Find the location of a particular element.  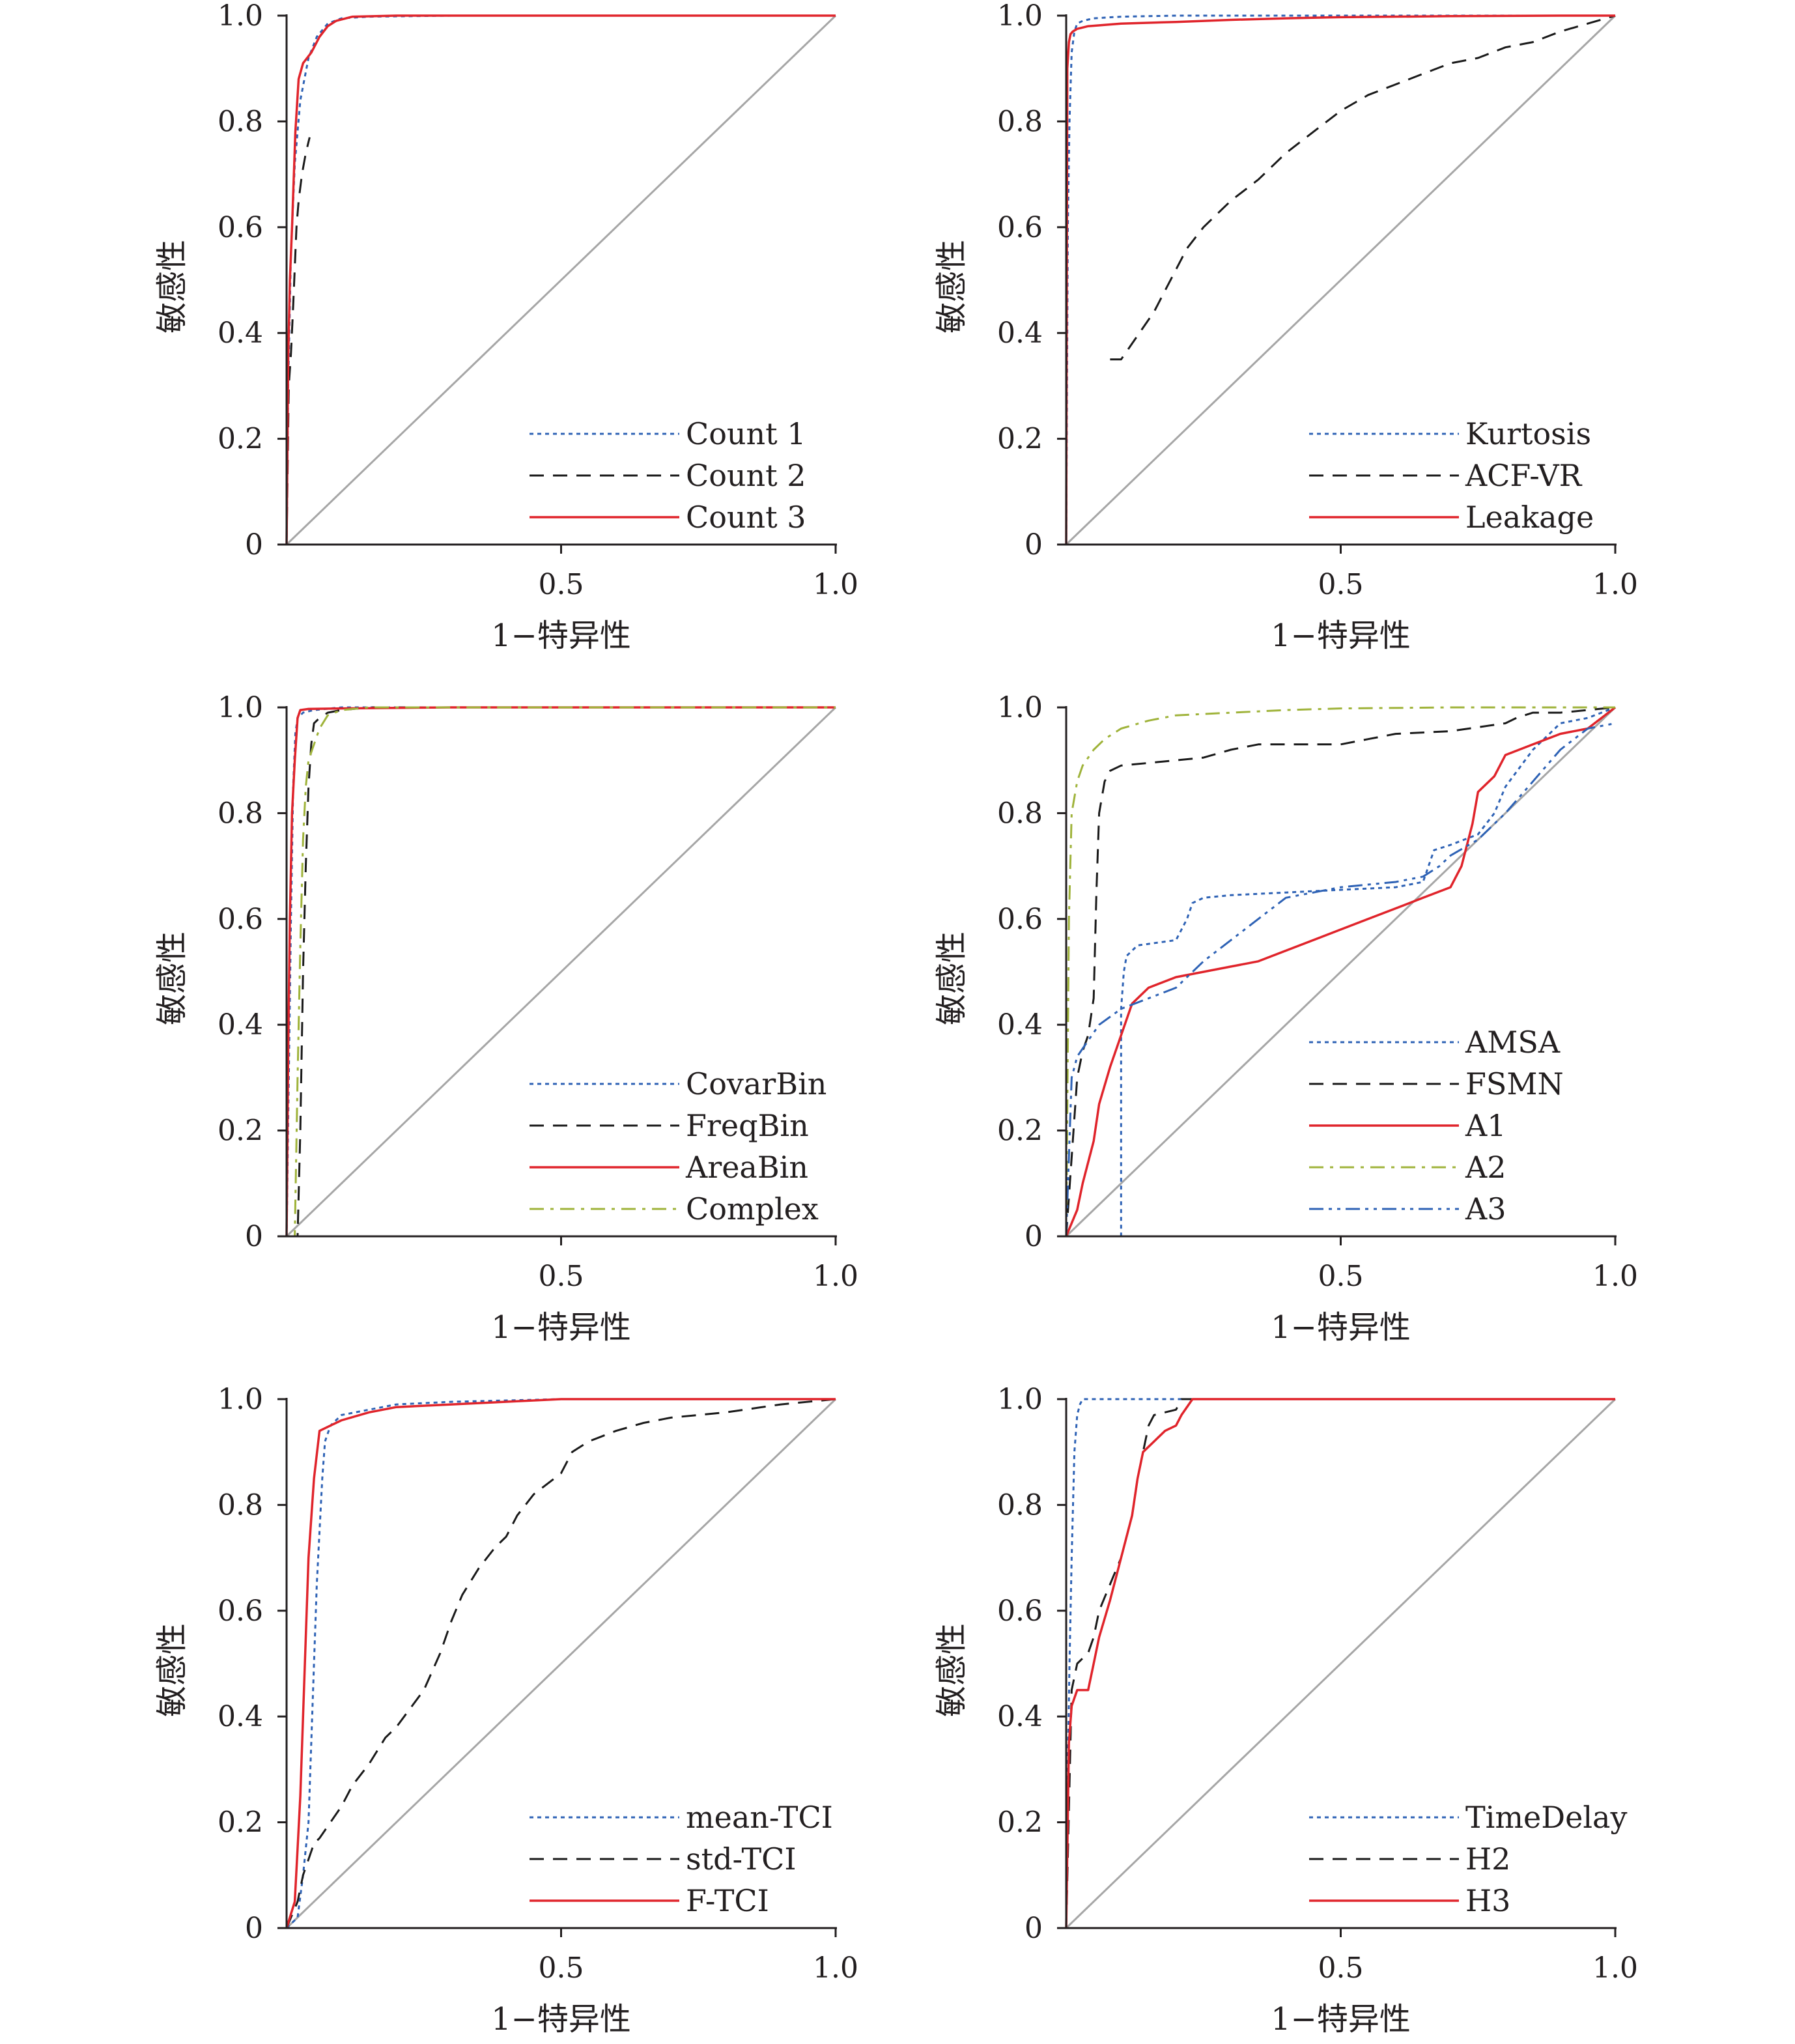

series-line-fsmn is located at coordinates (1341, 972).